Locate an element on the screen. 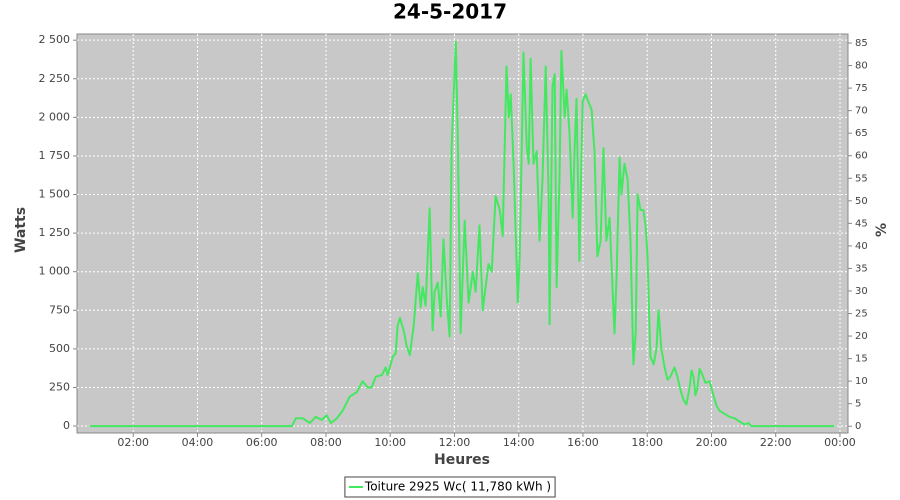  x-tick-label: 18:00 is located at coordinates (647, 442).